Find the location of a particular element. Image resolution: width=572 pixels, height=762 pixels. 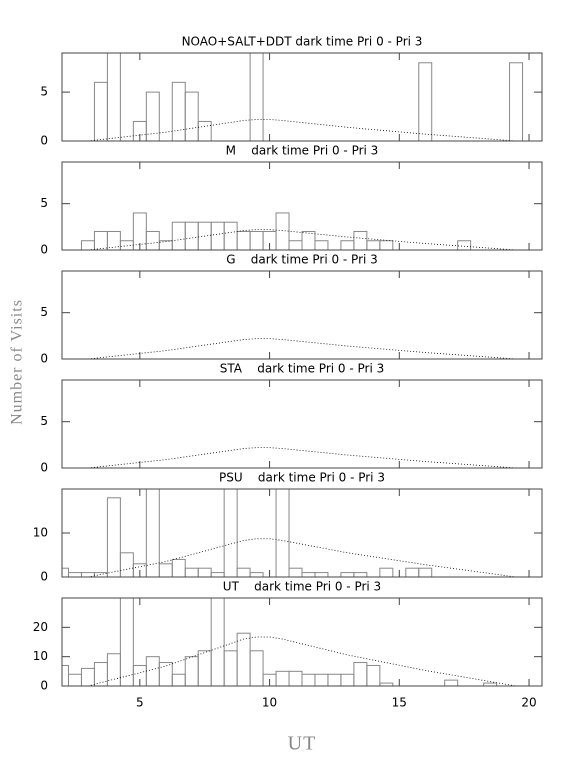

panel-title: STA dark time Pri 0 - Pri 3 is located at coordinates (302, 369).